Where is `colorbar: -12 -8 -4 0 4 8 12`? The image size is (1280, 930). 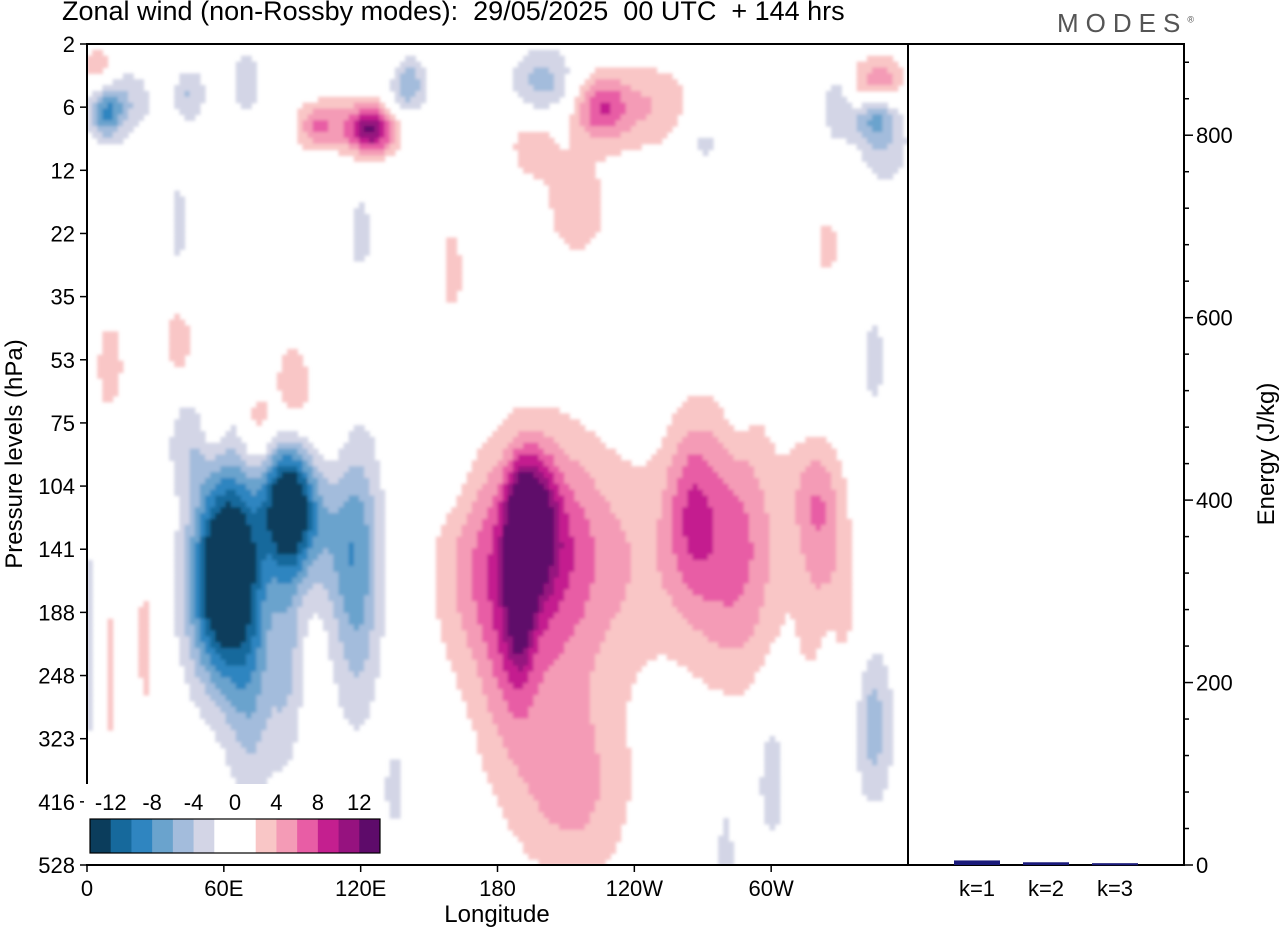
colorbar: -12 -8 -4 0 4 8 12 is located at coordinates (233, 824).